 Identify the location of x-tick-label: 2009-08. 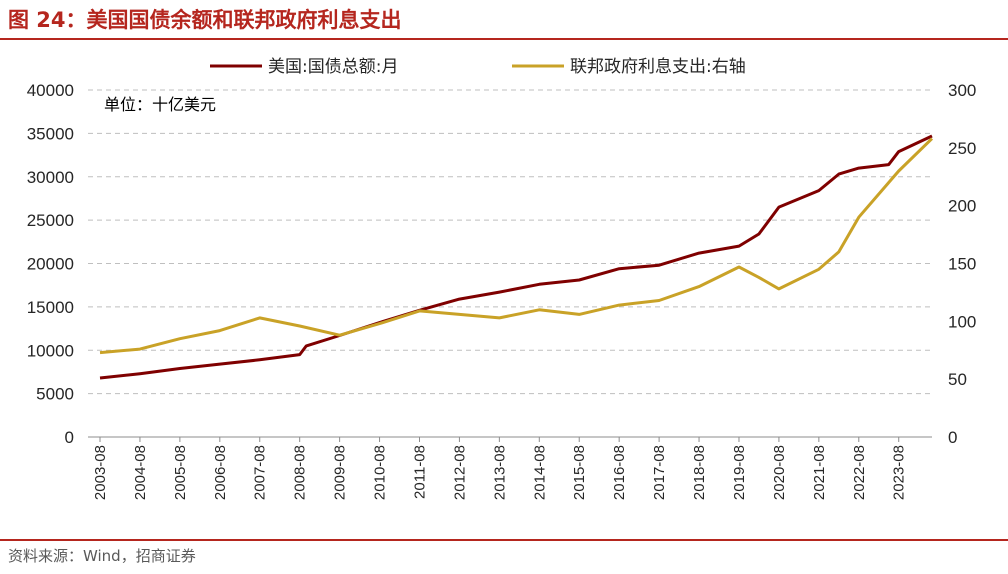
(340, 472).